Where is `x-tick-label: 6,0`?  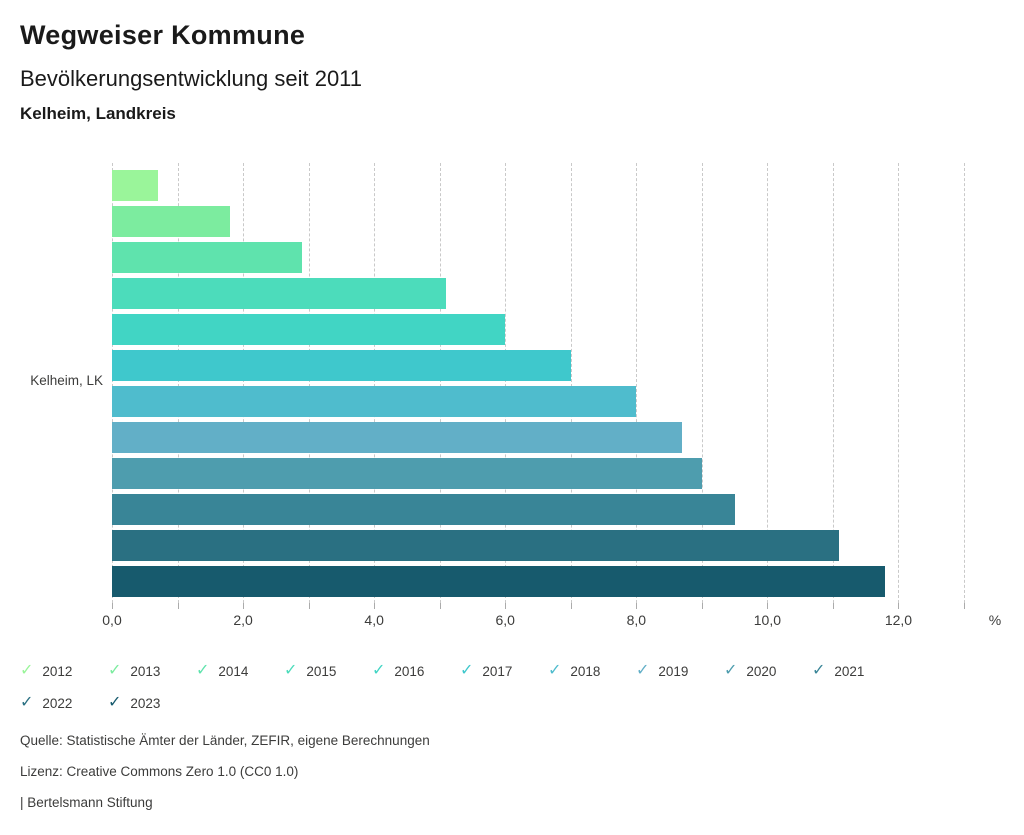
x-tick-label: 6,0 is located at coordinates (505, 620).